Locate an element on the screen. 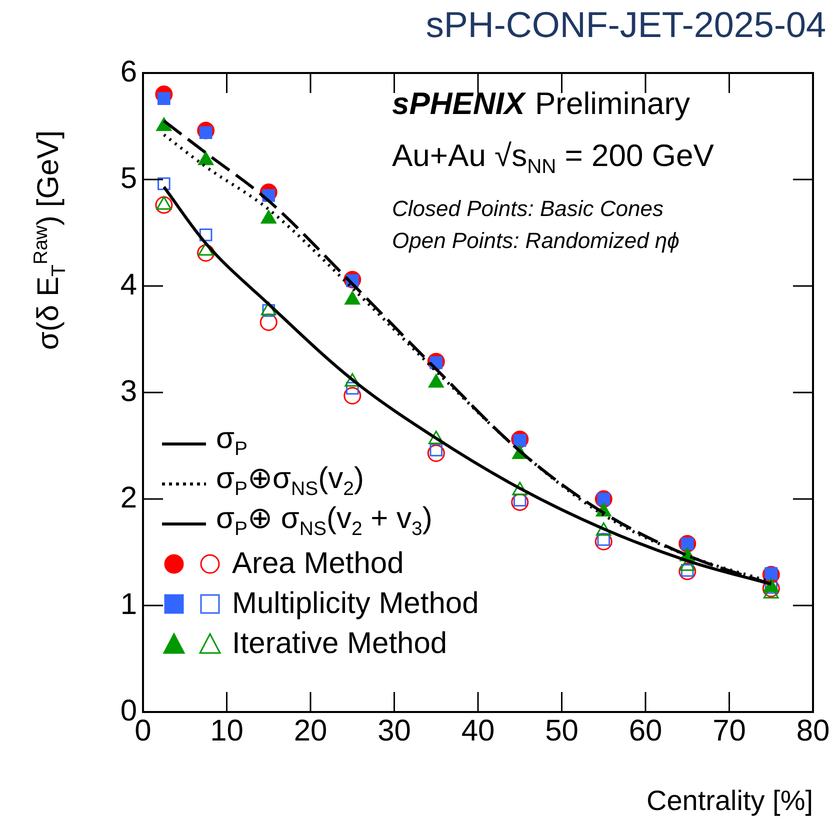 The image size is (838, 823). y-tick-label: 3 is located at coordinates (128, 391).